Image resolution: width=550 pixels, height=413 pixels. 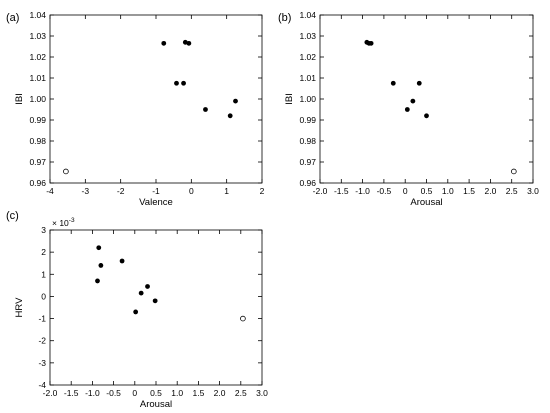 What do you see at coordinates (12, 216) in the screenshot?
I see `panel-label: (c)` at bounding box center [12, 216].